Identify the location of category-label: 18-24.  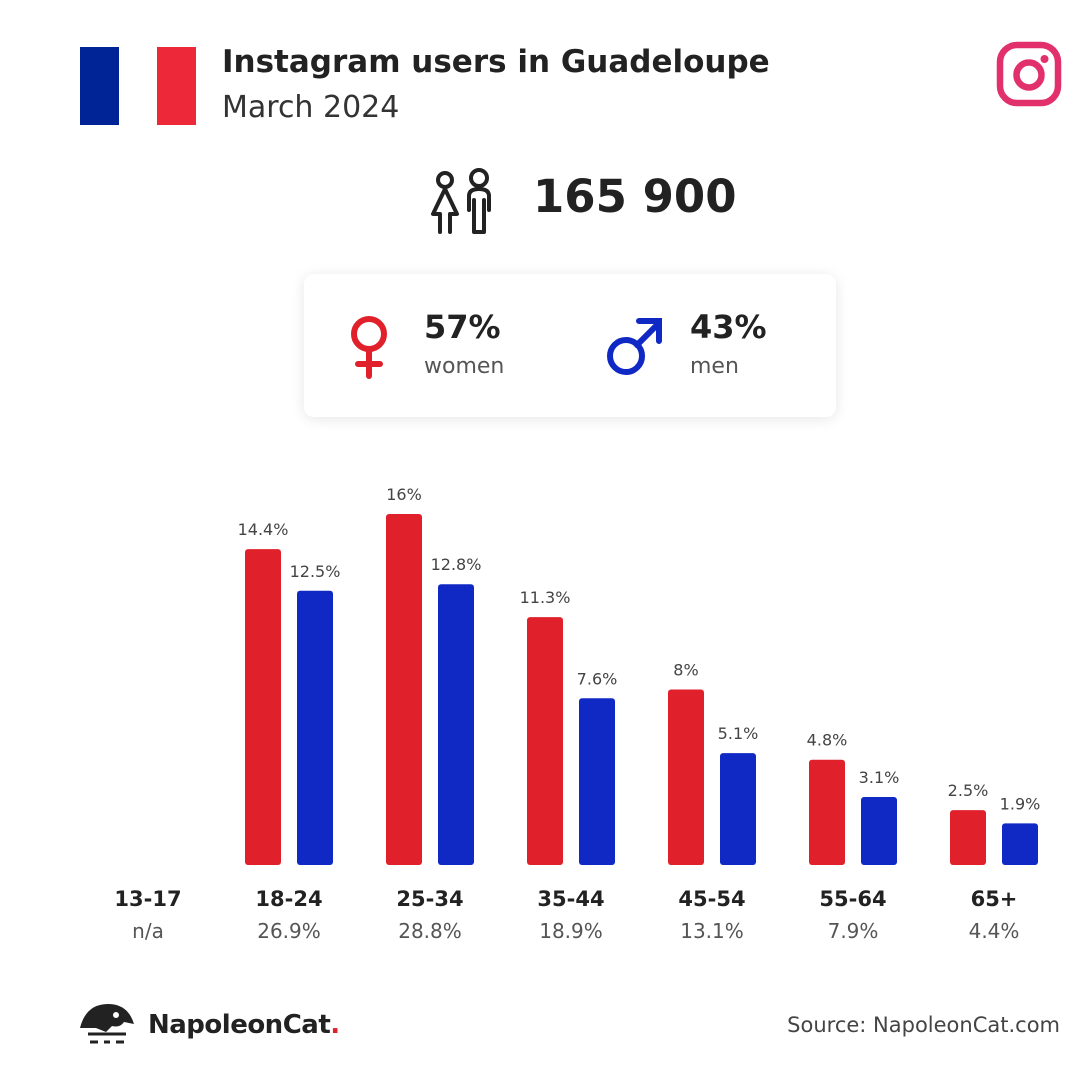
(288, 899).